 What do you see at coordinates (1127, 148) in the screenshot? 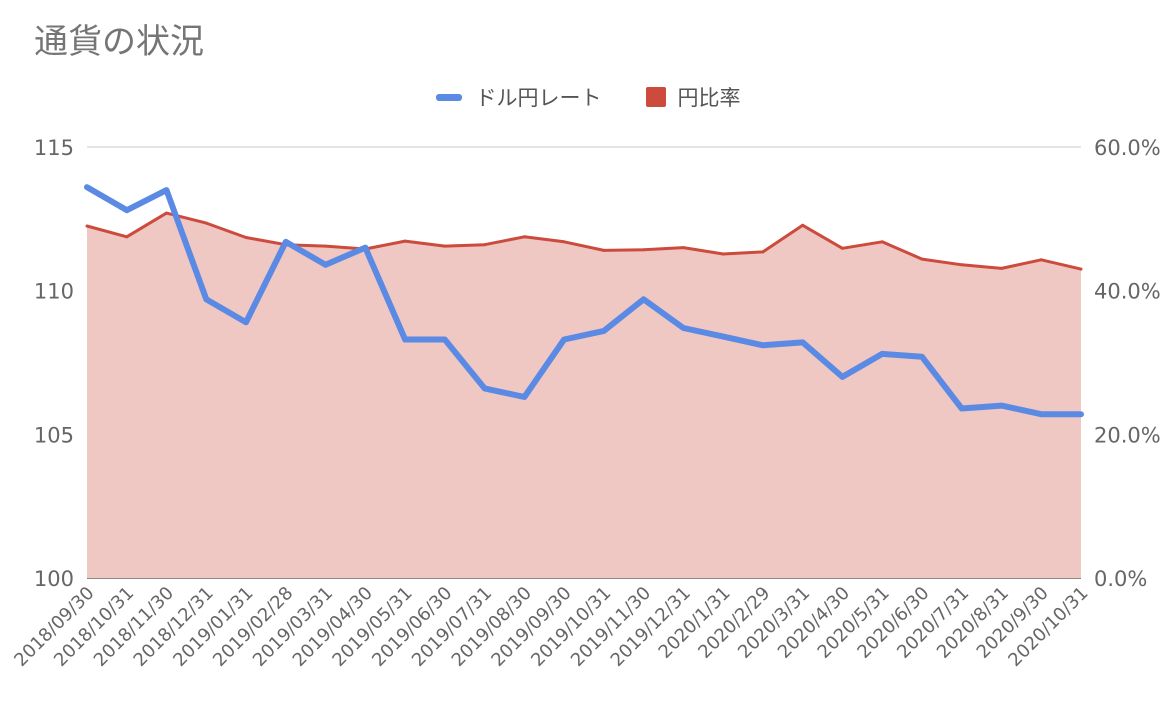
I see `right-tick-label: 60.0%` at bounding box center [1127, 148].